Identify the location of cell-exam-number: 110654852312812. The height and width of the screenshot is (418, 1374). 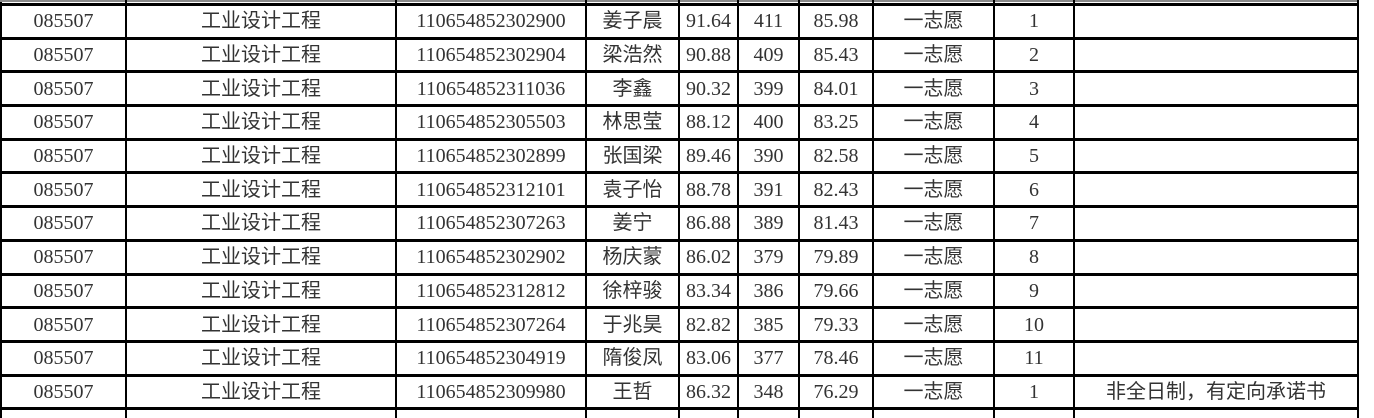
(491, 291).